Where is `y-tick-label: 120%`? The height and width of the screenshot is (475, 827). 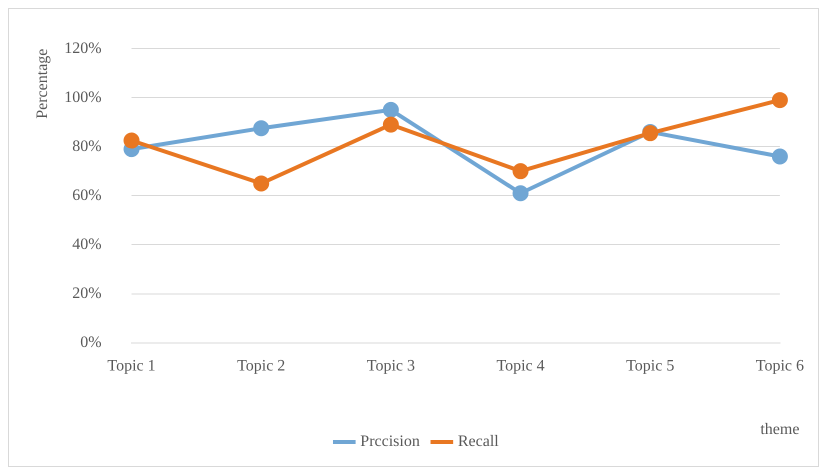
y-tick-label: 120% is located at coordinates (83, 48).